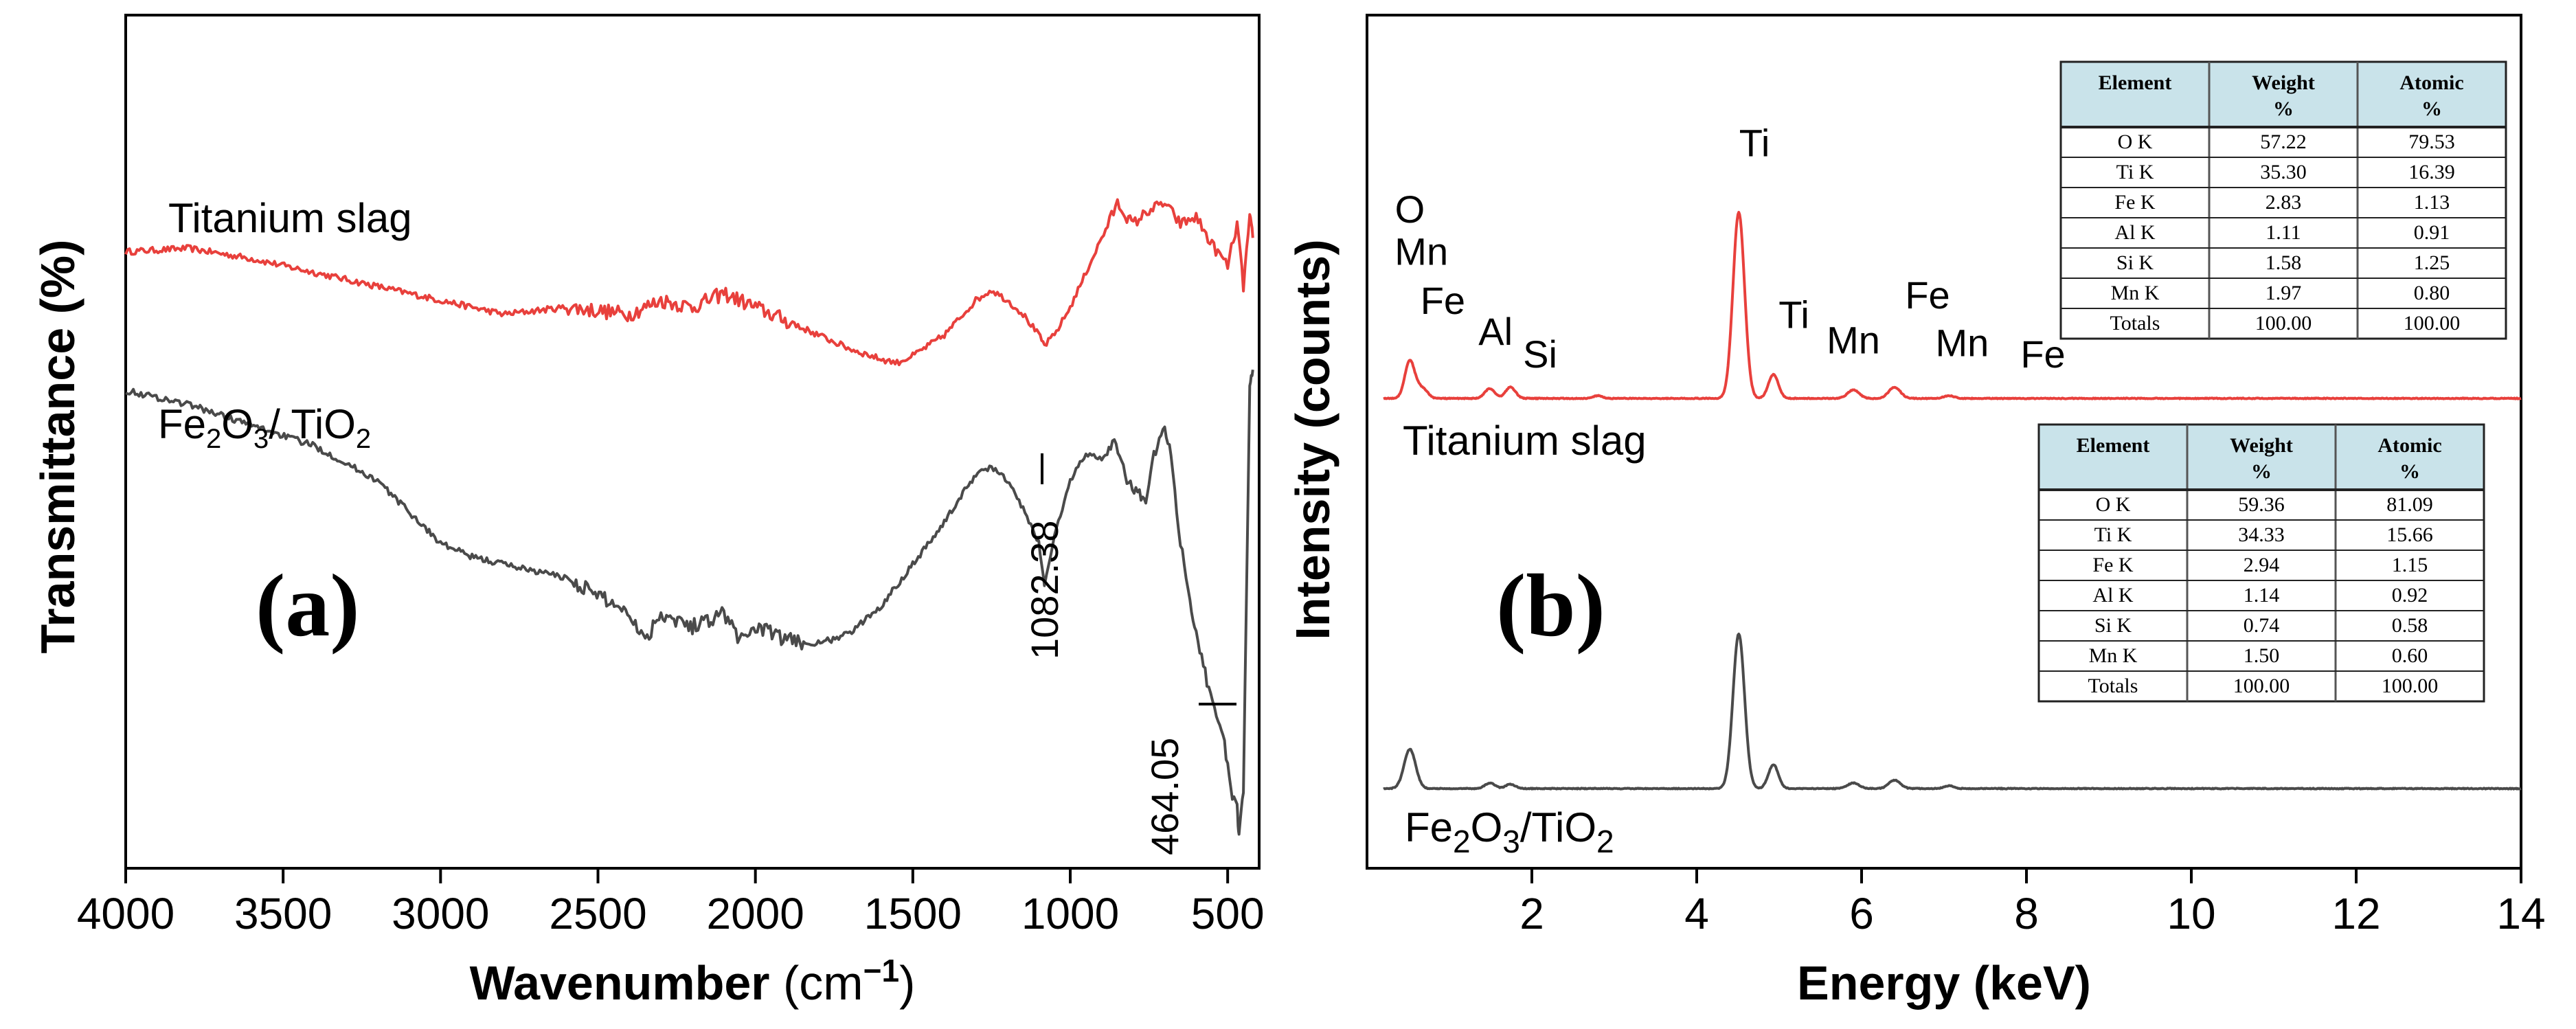 The width and height of the screenshot is (2576, 1029). Describe the element at coordinates (125, 913) in the screenshot. I see `ftir-x-tick-label: 4000` at that location.